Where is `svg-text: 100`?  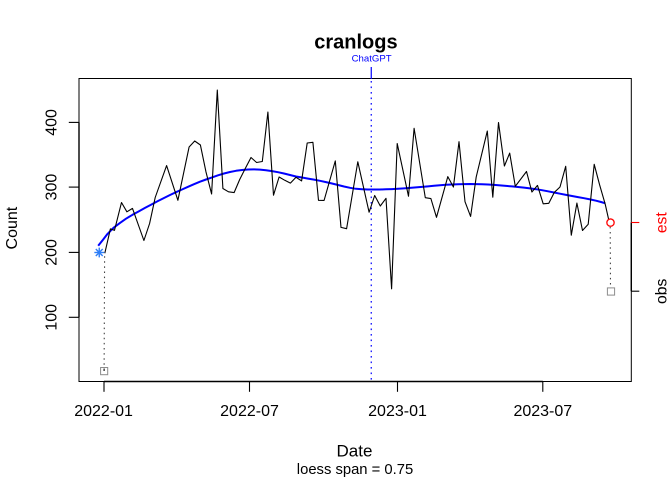 svg-text: 100 is located at coordinates (51, 317).